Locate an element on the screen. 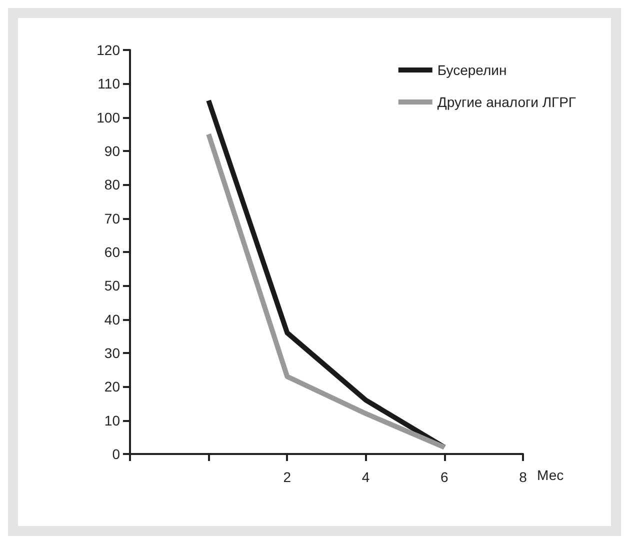 This screenshot has width=629, height=544. y-tick-label: 90 is located at coordinates (112, 151).